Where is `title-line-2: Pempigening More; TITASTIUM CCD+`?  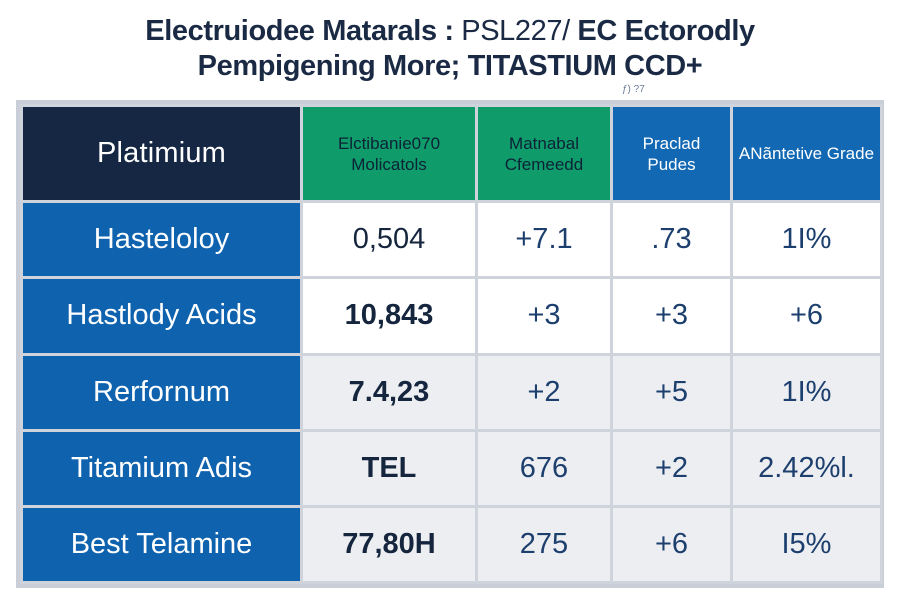 title-line-2: Pempigening More; TITASTIUM CCD+ is located at coordinates (450, 66).